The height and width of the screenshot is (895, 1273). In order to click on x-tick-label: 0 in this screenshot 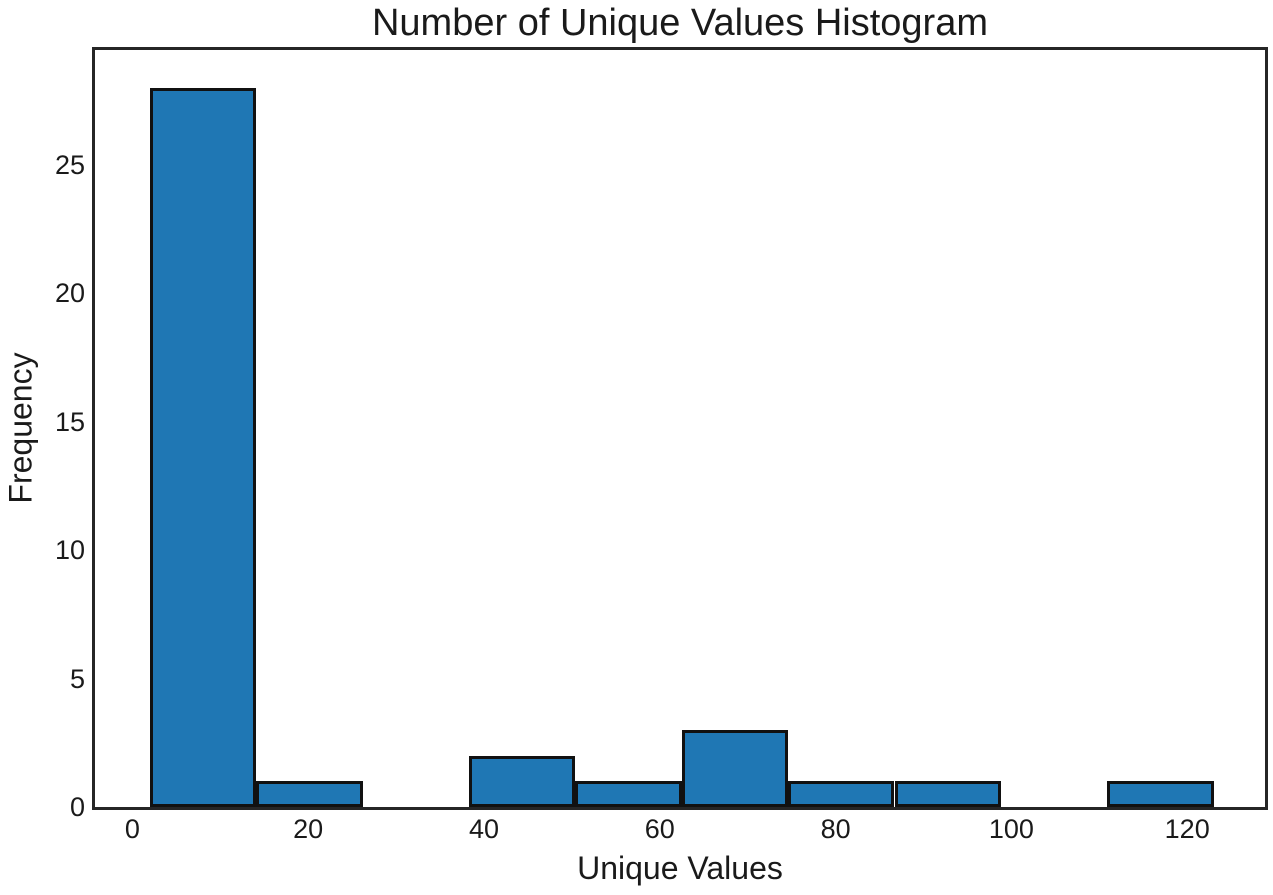, I will do `click(132, 829)`.